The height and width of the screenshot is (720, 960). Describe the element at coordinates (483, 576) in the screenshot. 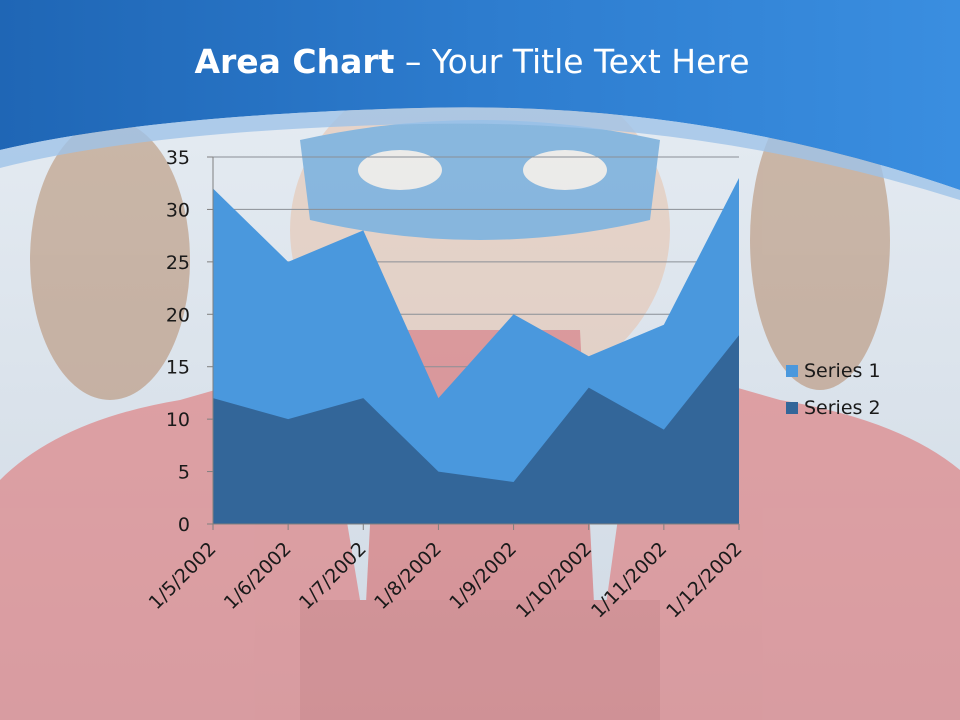

I see `x-tick-label: 1/9/2002` at that location.